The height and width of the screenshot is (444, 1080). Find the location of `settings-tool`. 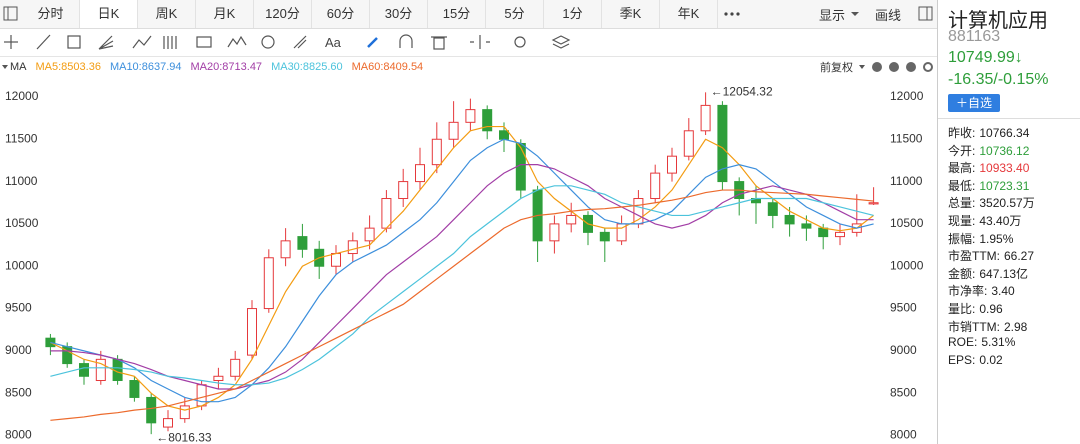

settings-tool is located at coordinates (520, 42).